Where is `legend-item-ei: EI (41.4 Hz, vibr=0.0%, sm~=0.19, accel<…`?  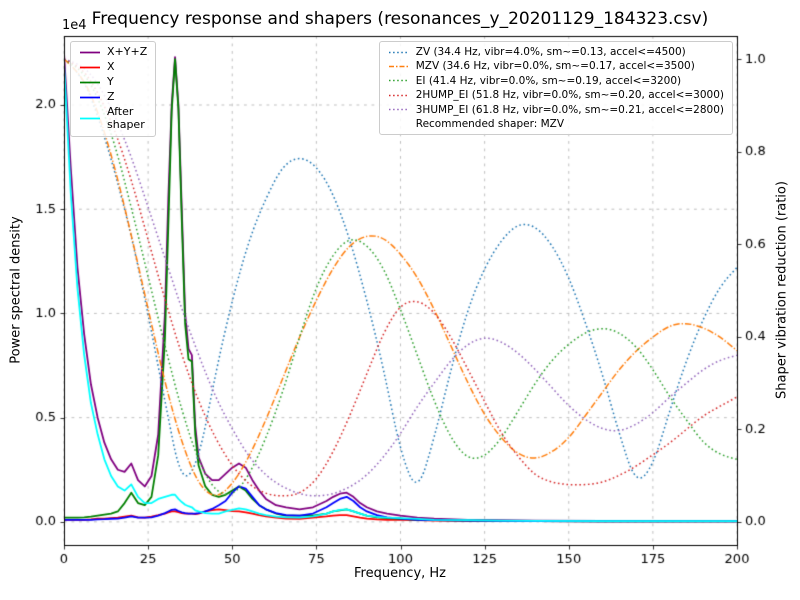 legend-item-ei: EI (41.4 Hz, vibr=0.0%, sm~=0.19, accel<… is located at coordinates (556, 81).